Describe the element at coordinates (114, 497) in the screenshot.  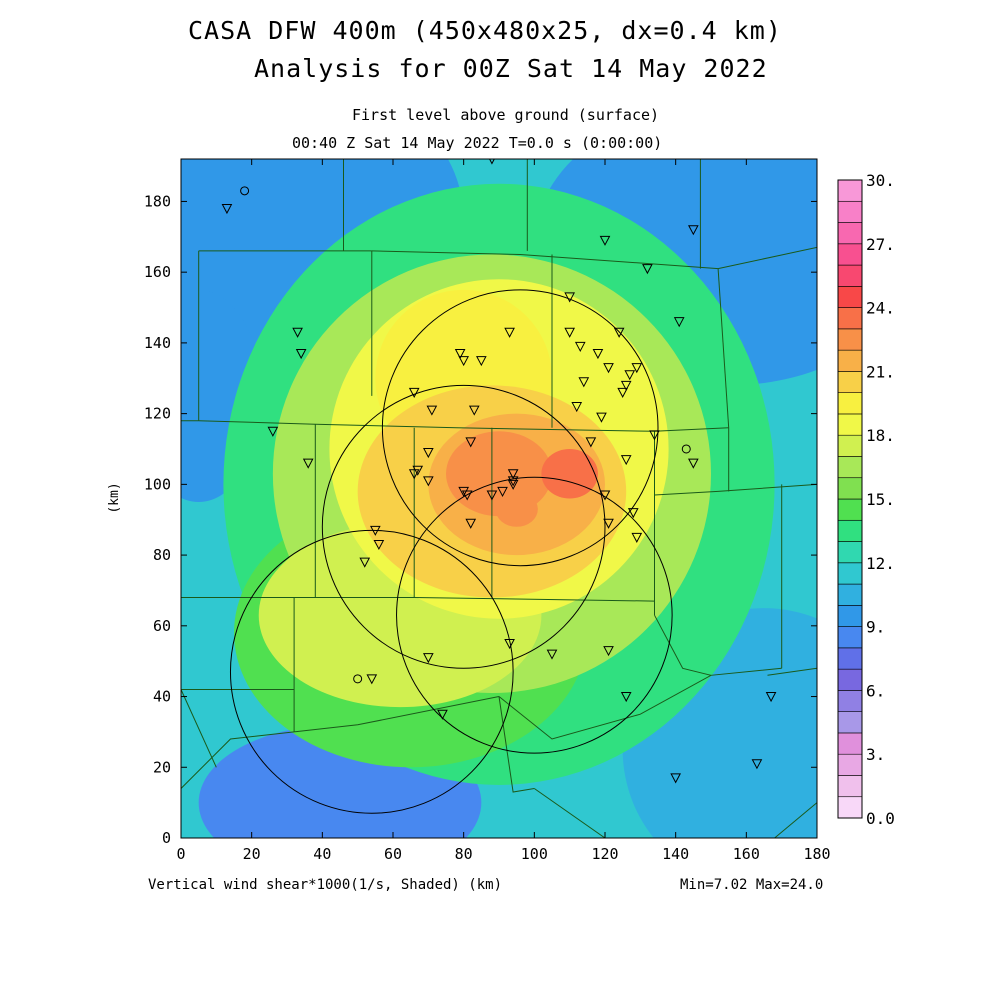
I see `y-axis-label: (km)` at that location.